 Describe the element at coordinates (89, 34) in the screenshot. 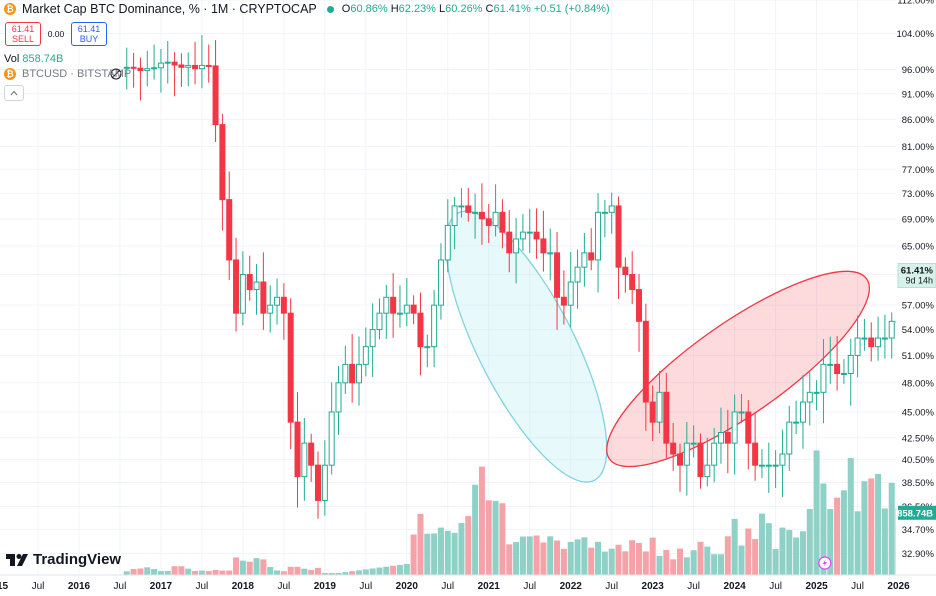

I see `buy-button: 61.41 BUY` at that location.